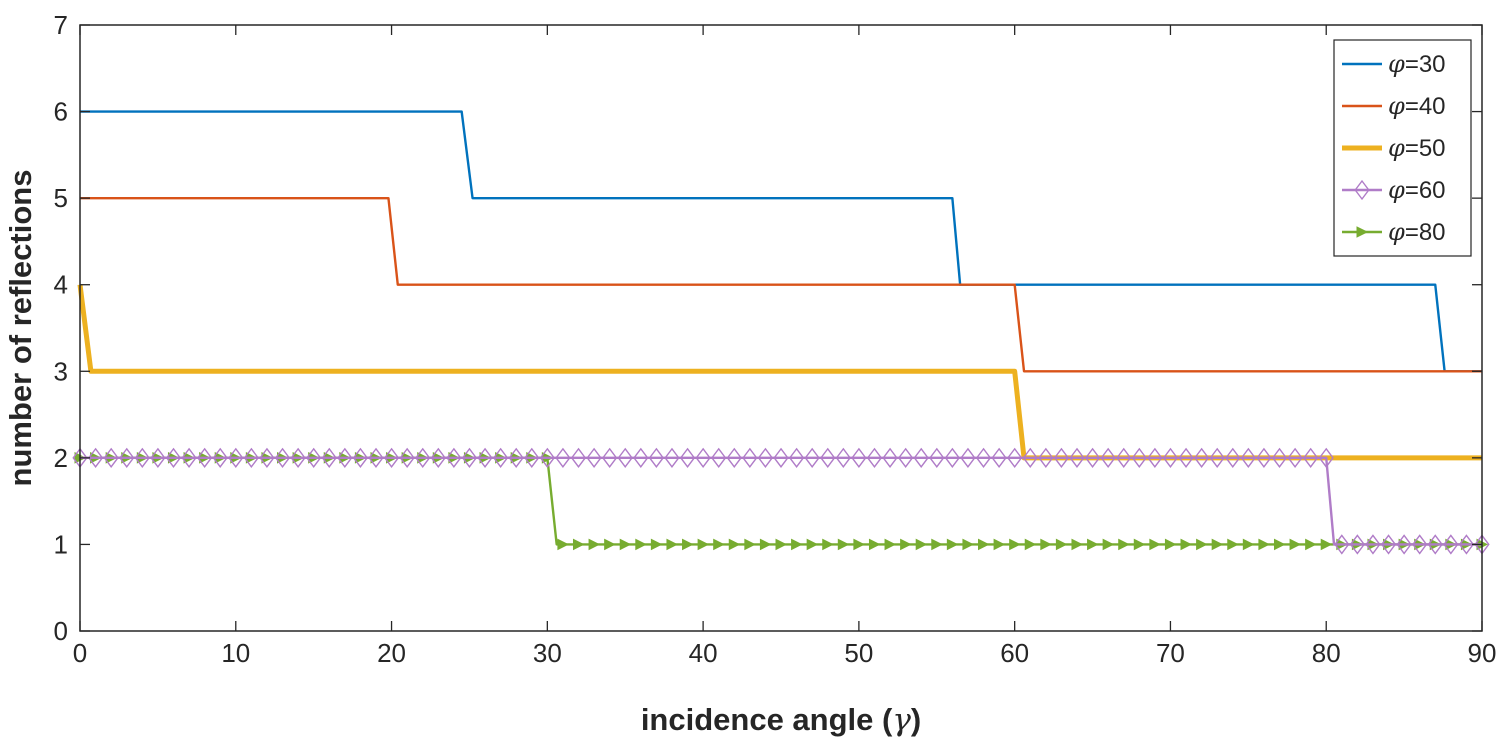 The height and width of the screenshot is (748, 1510). I want to click on legend-marker, so click(1362, 190).